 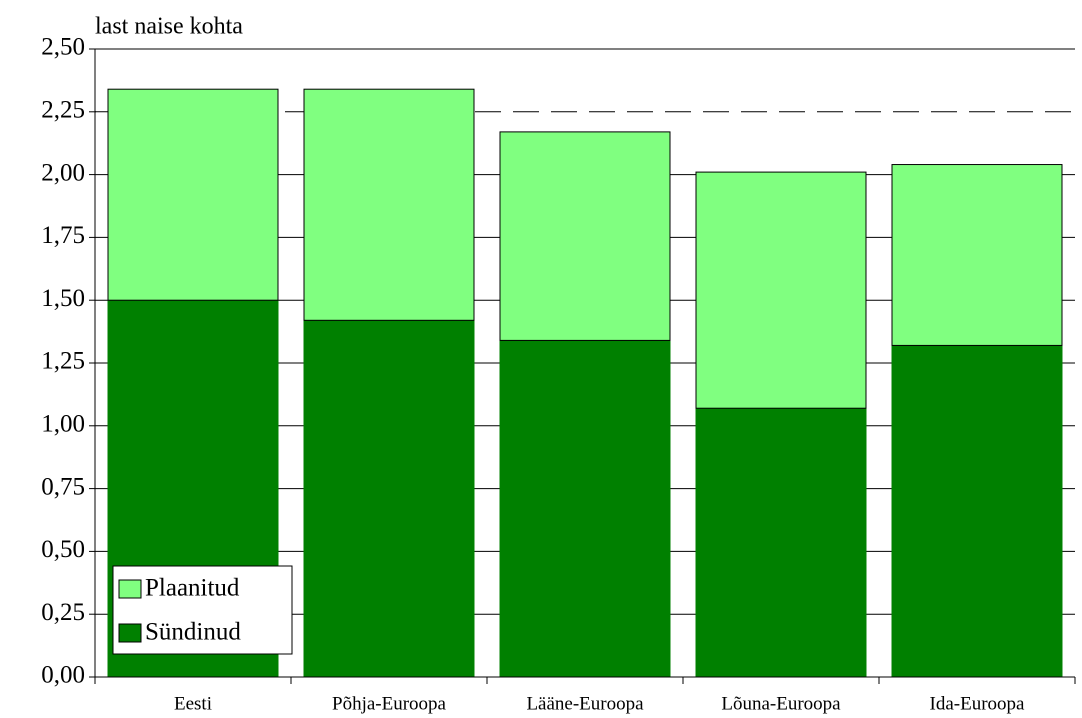 What do you see at coordinates (192, 588) in the screenshot?
I see `legend-label: Plaanitud` at bounding box center [192, 588].